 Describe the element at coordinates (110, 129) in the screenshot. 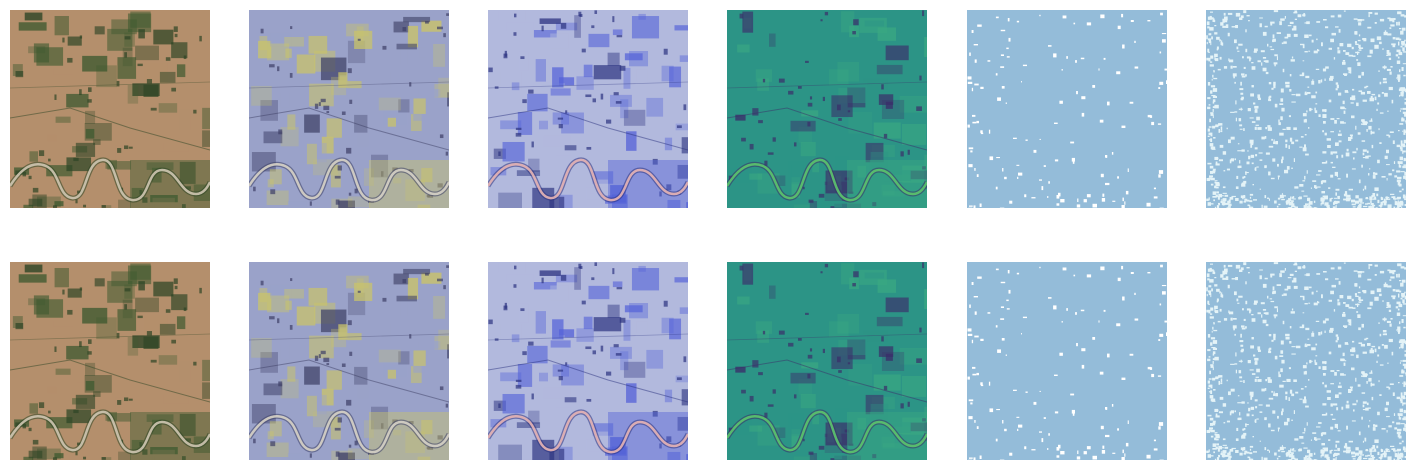

I see `road` at that location.